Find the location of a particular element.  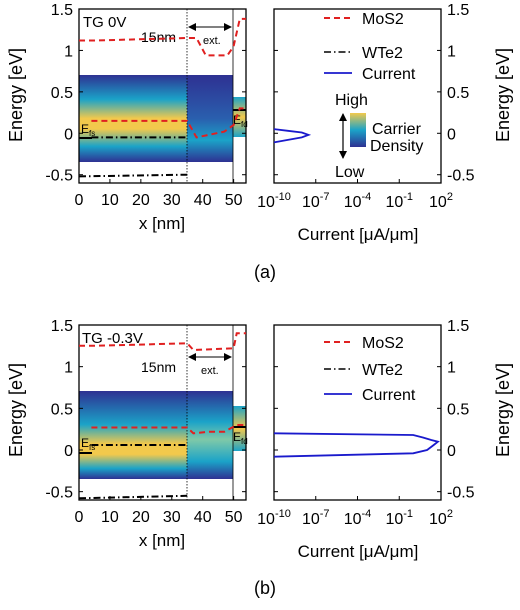

colorbar-low-label: Low is located at coordinates (350, 172).